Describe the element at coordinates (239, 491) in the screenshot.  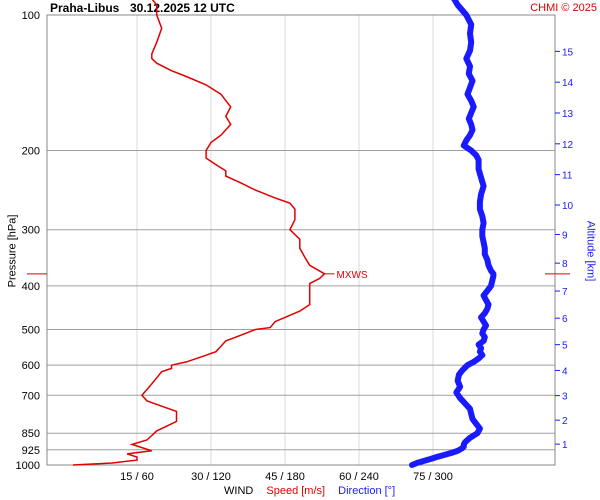
I see `wind-title: WIND` at that location.